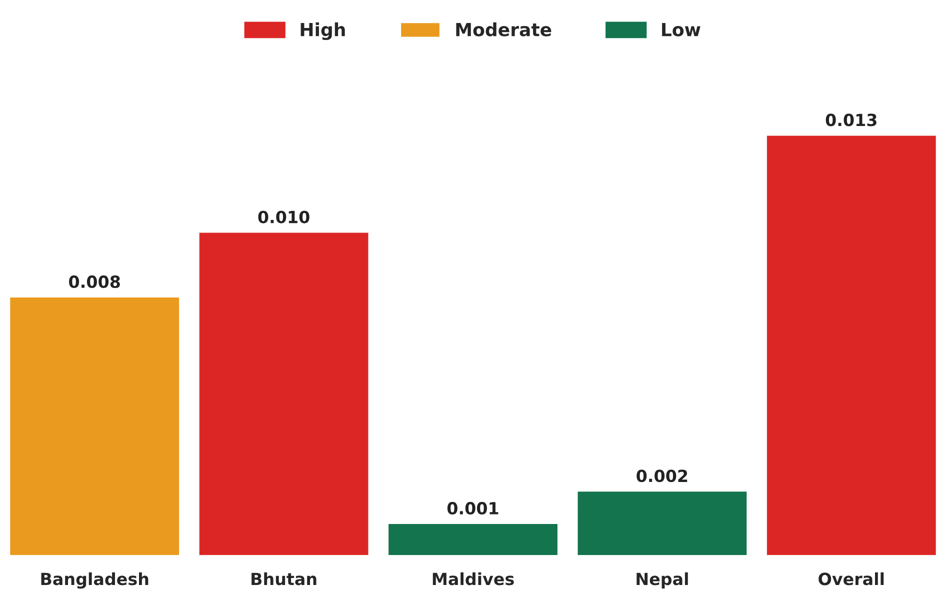 The height and width of the screenshot is (604, 946). Describe the element at coordinates (851, 579) in the screenshot. I see `x-tick-label: Overall` at that location.